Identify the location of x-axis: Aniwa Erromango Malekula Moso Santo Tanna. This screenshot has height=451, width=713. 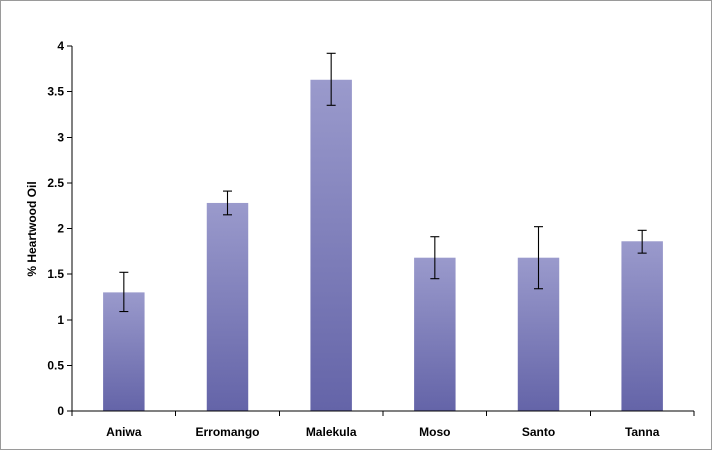
(383, 424).